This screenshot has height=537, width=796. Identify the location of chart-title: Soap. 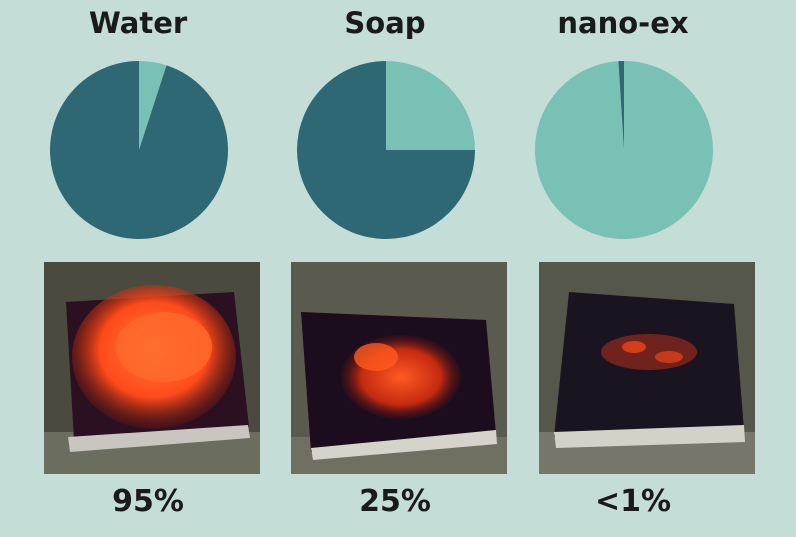
(385, 23).